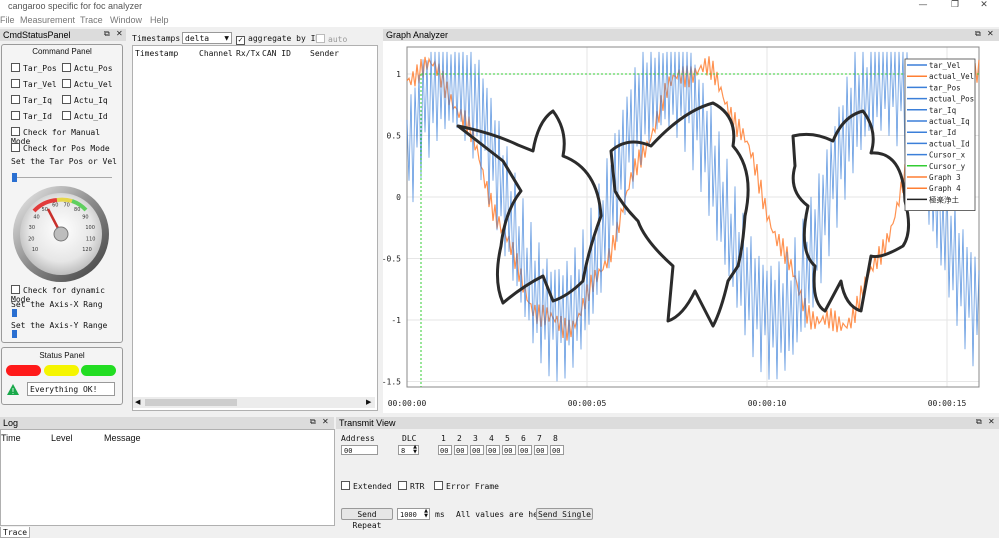  I want to click on legend-item: Cursor_y, so click(947, 166).